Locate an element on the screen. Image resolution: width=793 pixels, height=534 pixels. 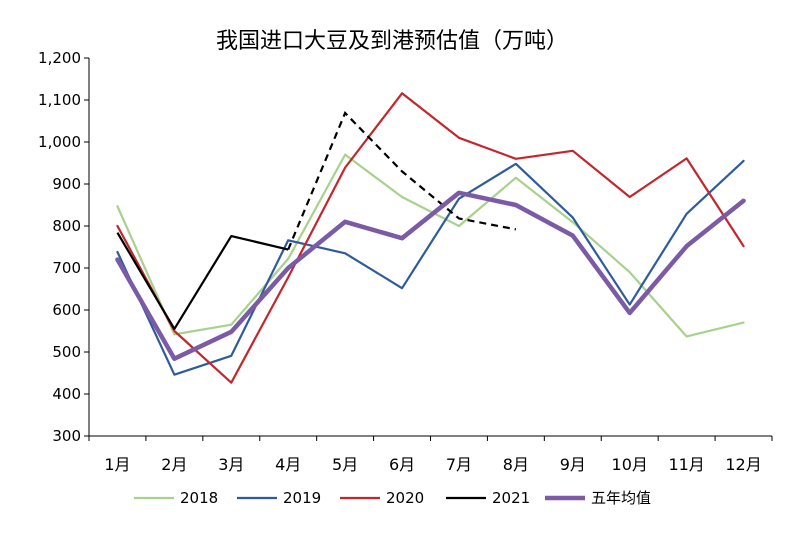
y-tick-label: 1,000 is located at coordinates (59, 142).